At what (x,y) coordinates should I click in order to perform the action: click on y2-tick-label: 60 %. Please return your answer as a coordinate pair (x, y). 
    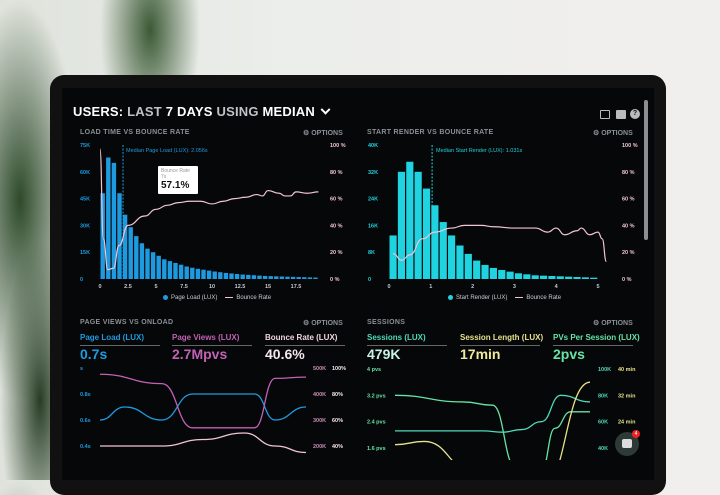
    Looking at the image, I should click on (336, 200).